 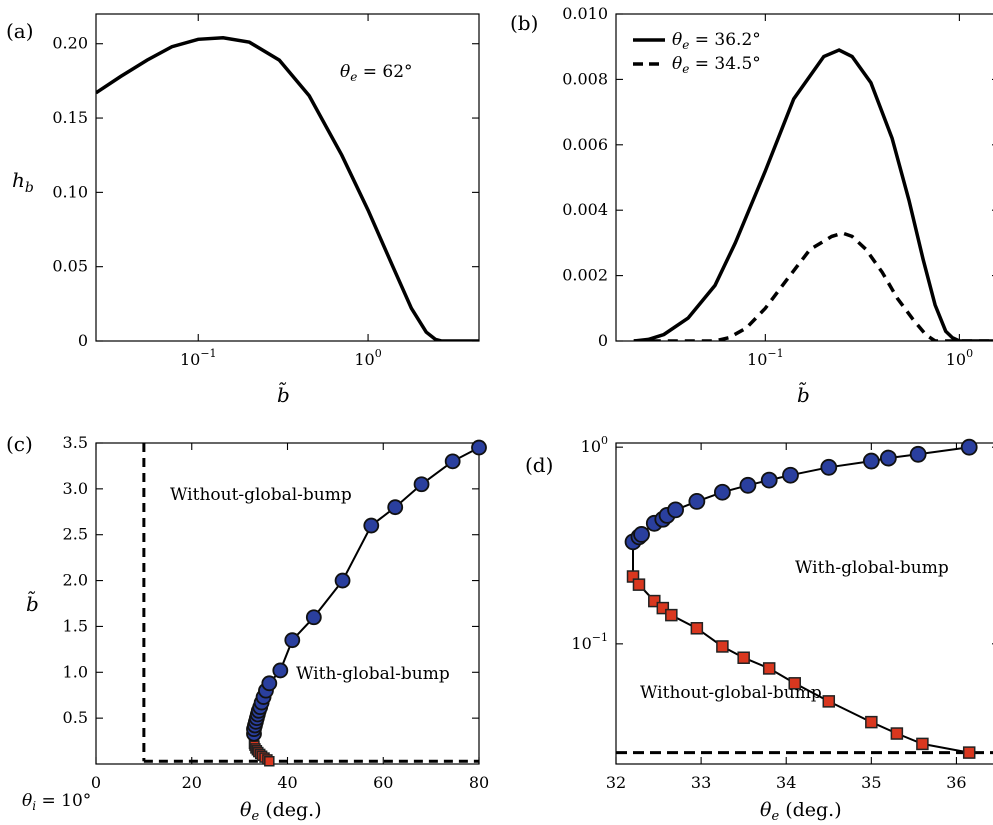 I want to click on x-tick-label: 20, so click(x=192, y=782).